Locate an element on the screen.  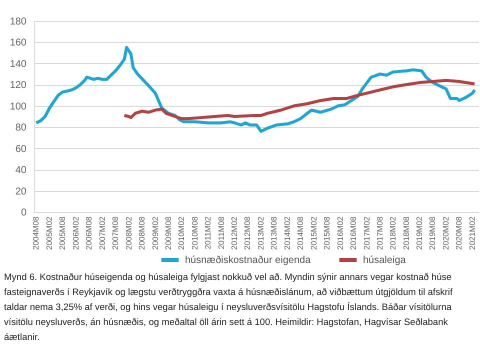
x-tick-label: 2015M08 is located at coordinates (327, 233).